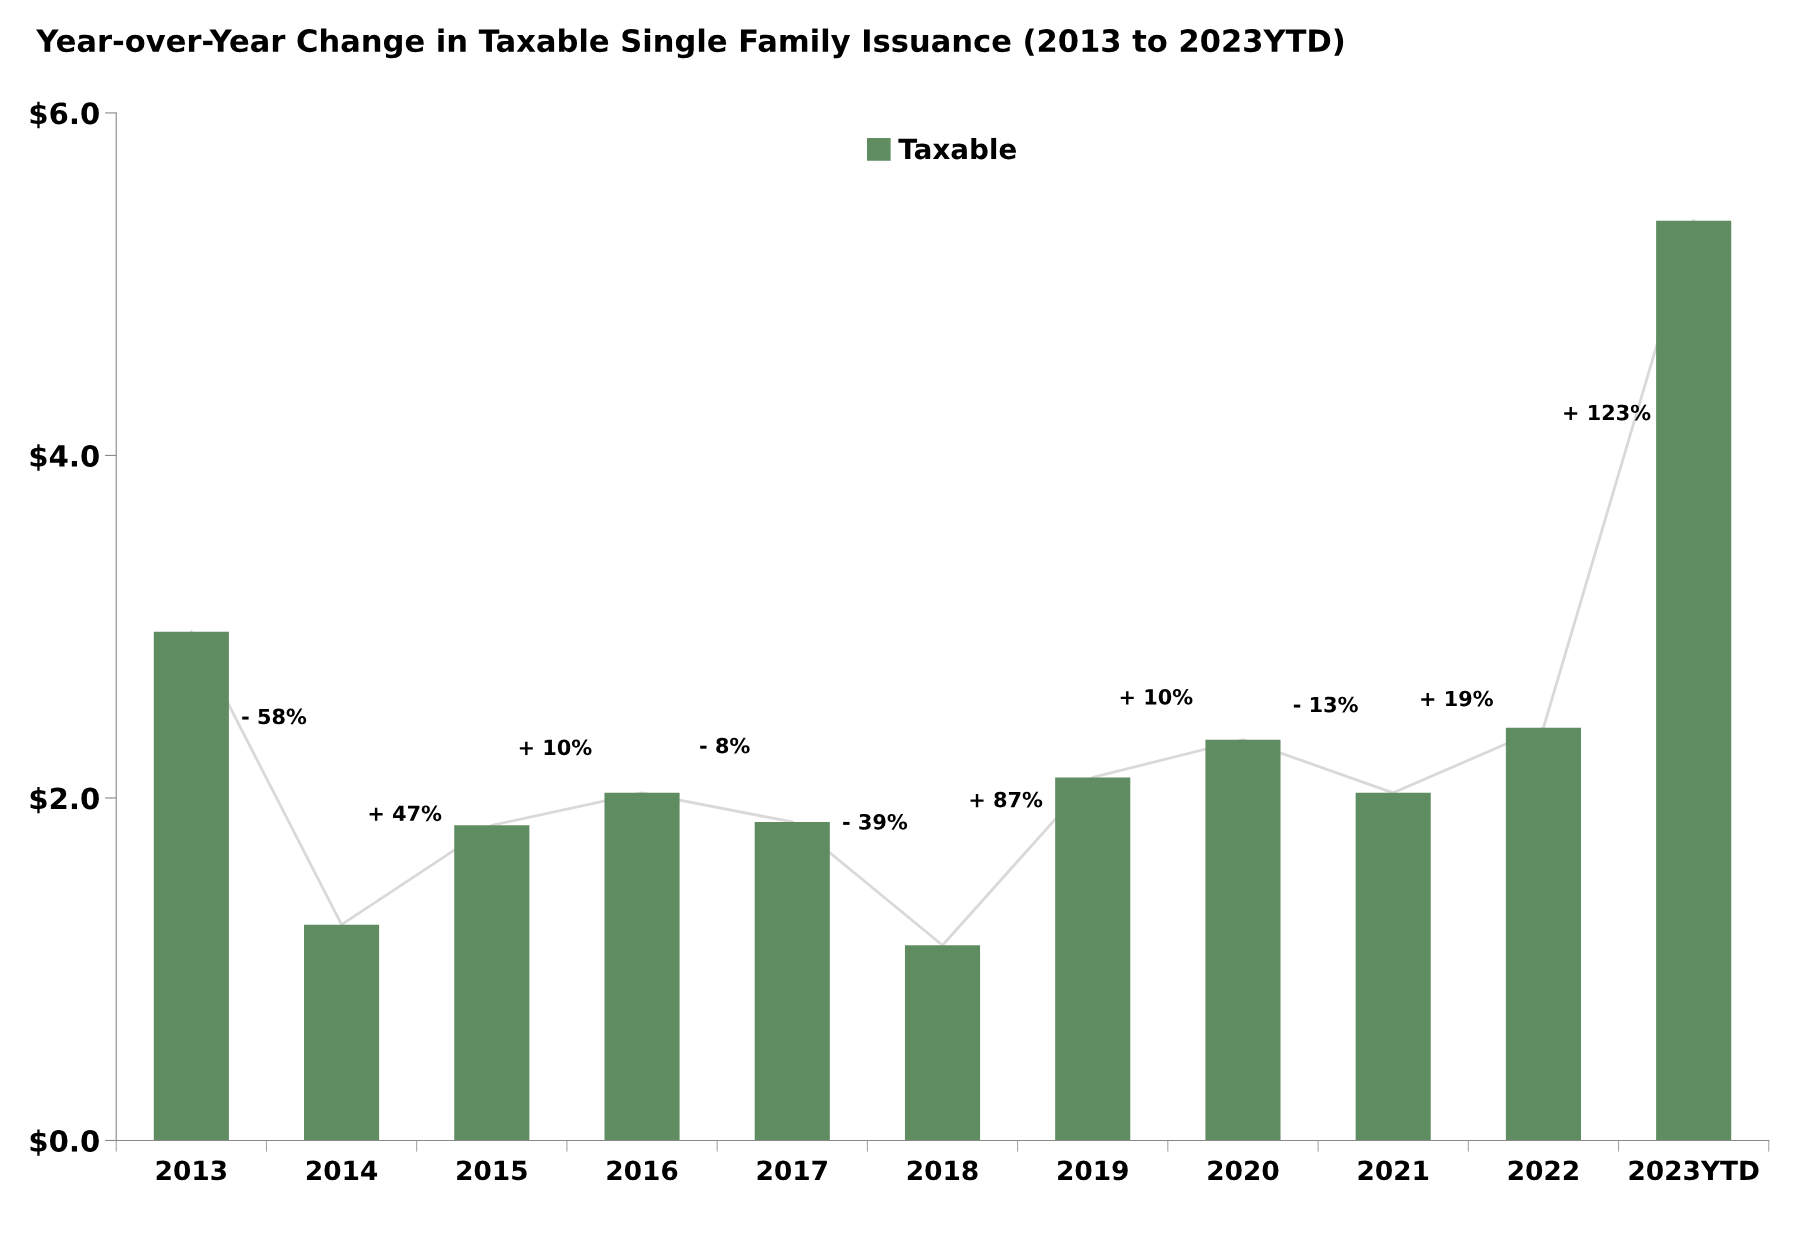 The height and width of the screenshot is (1241, 1816). Describe the element at coordinates (405, 813) in the screenshot. I see `annotation: + 47%` at that location.